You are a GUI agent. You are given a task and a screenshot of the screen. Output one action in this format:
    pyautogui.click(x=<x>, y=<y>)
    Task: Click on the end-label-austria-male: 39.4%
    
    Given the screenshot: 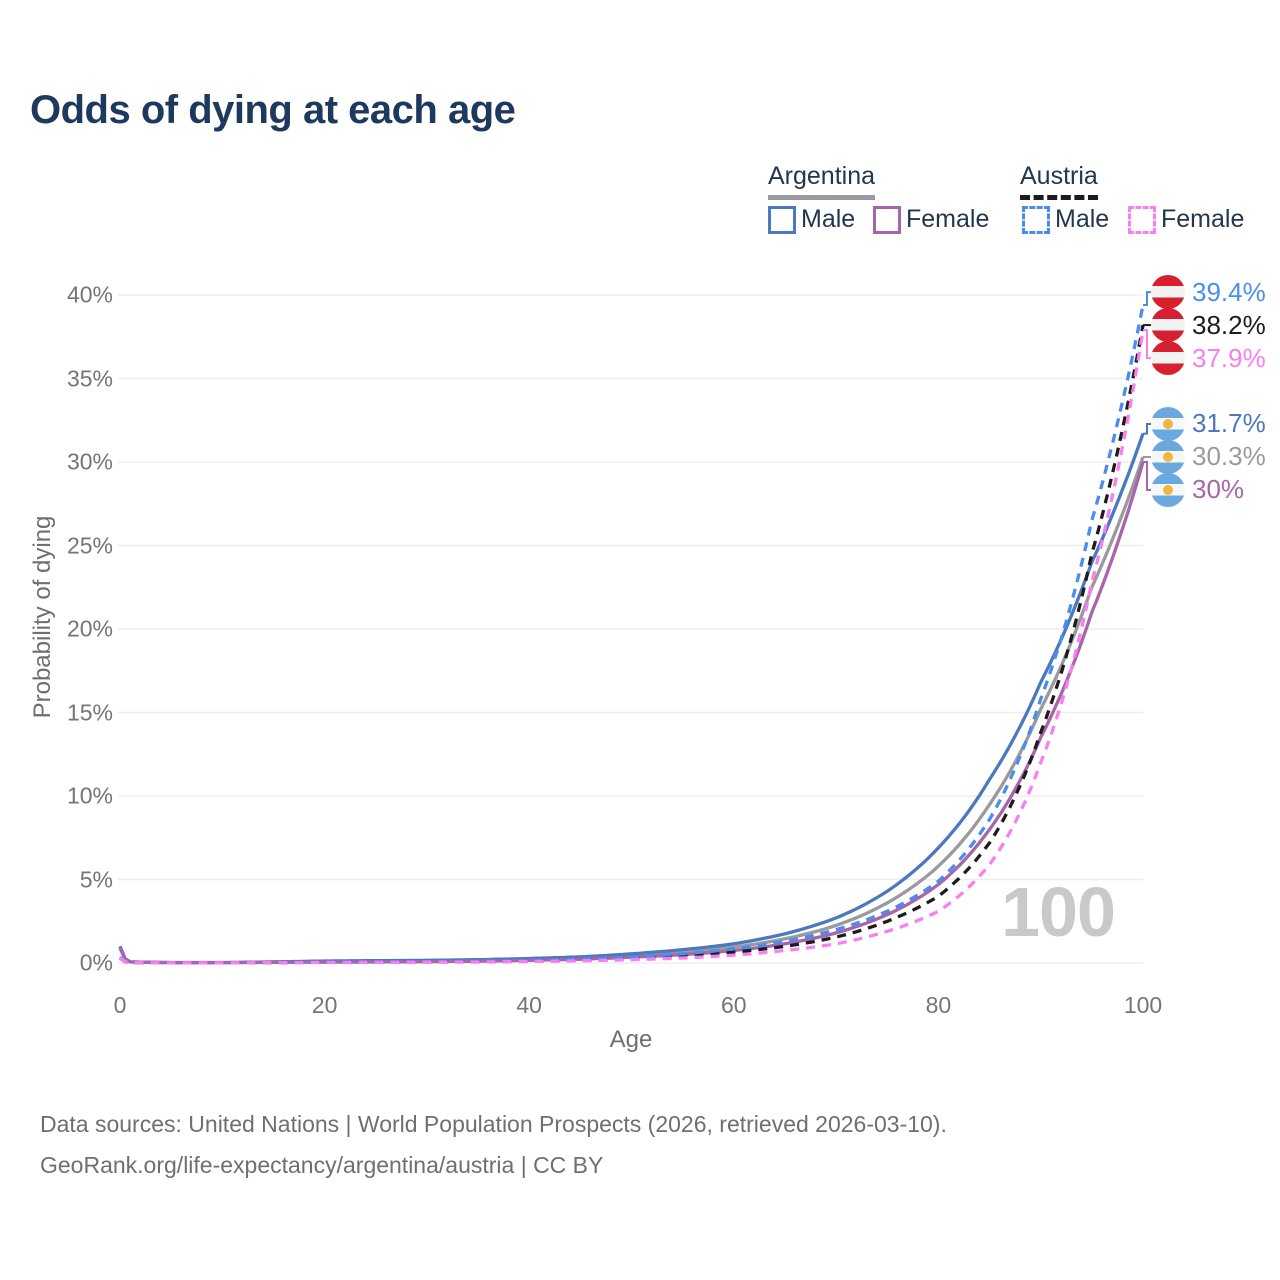 What is the action you would take?
    pyautogui.click(x=1208, y=292)
    